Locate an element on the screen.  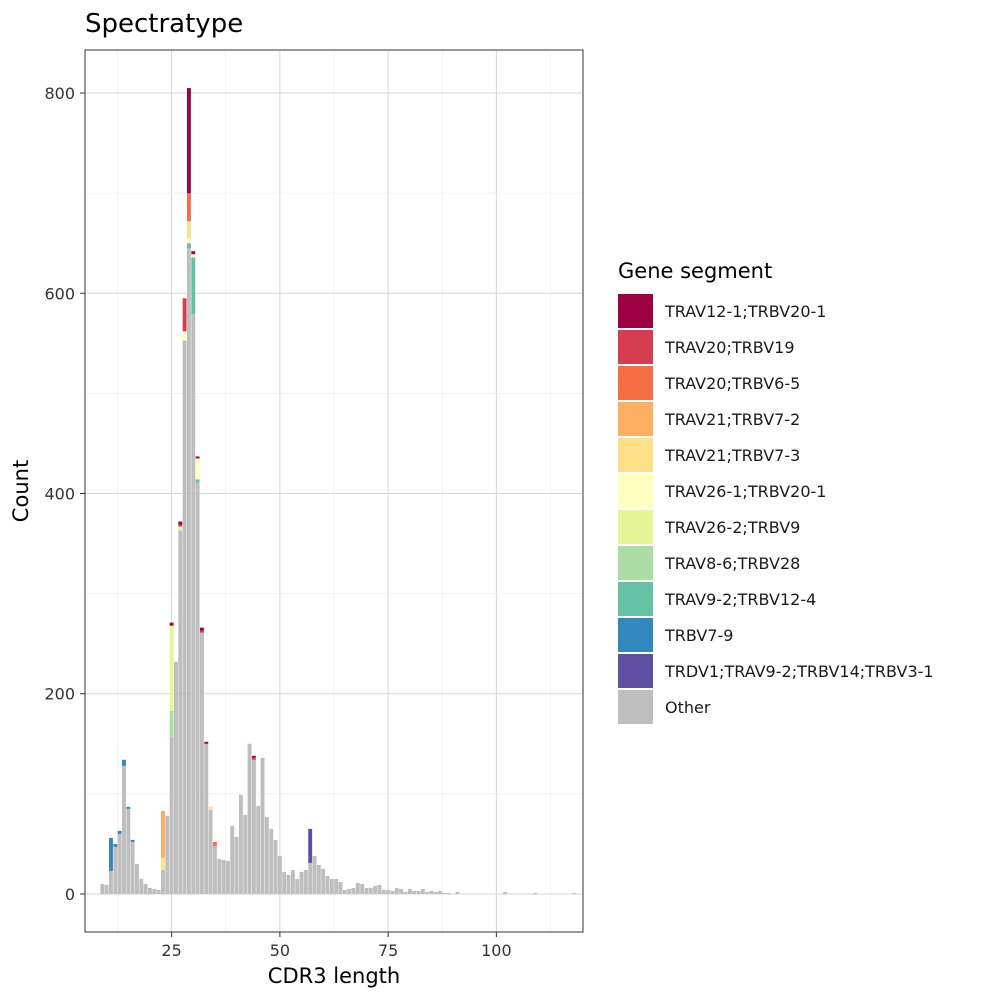
legend-label: TRAV21;TRBV7-2 is located at coordinates (732, 419).